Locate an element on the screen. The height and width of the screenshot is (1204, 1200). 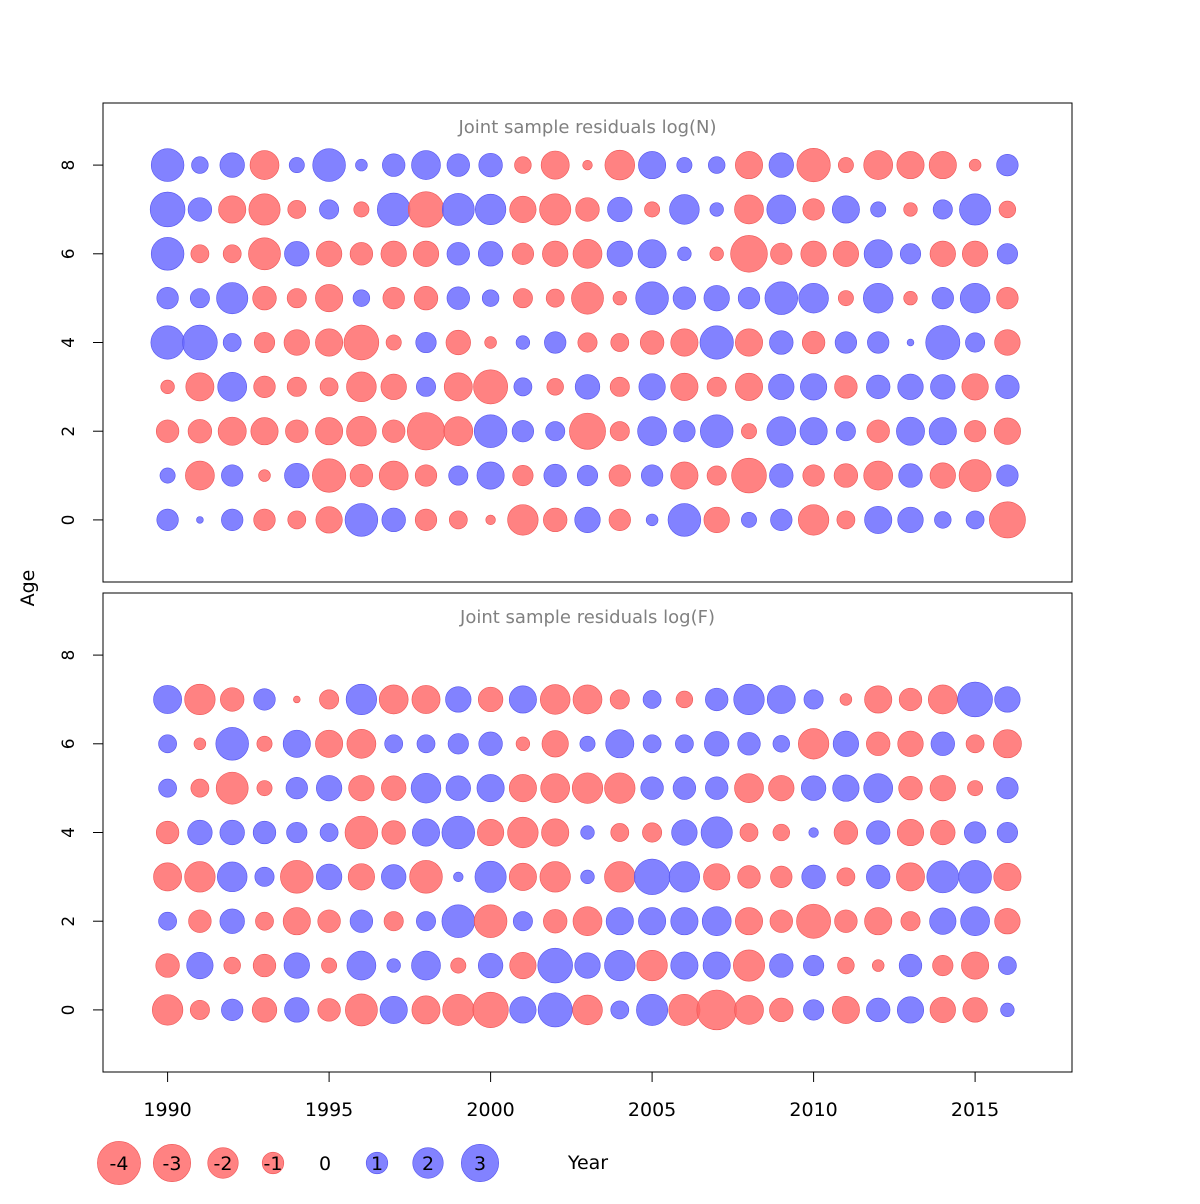
x-axis-label: Year is located at coordinates (587, 1163).